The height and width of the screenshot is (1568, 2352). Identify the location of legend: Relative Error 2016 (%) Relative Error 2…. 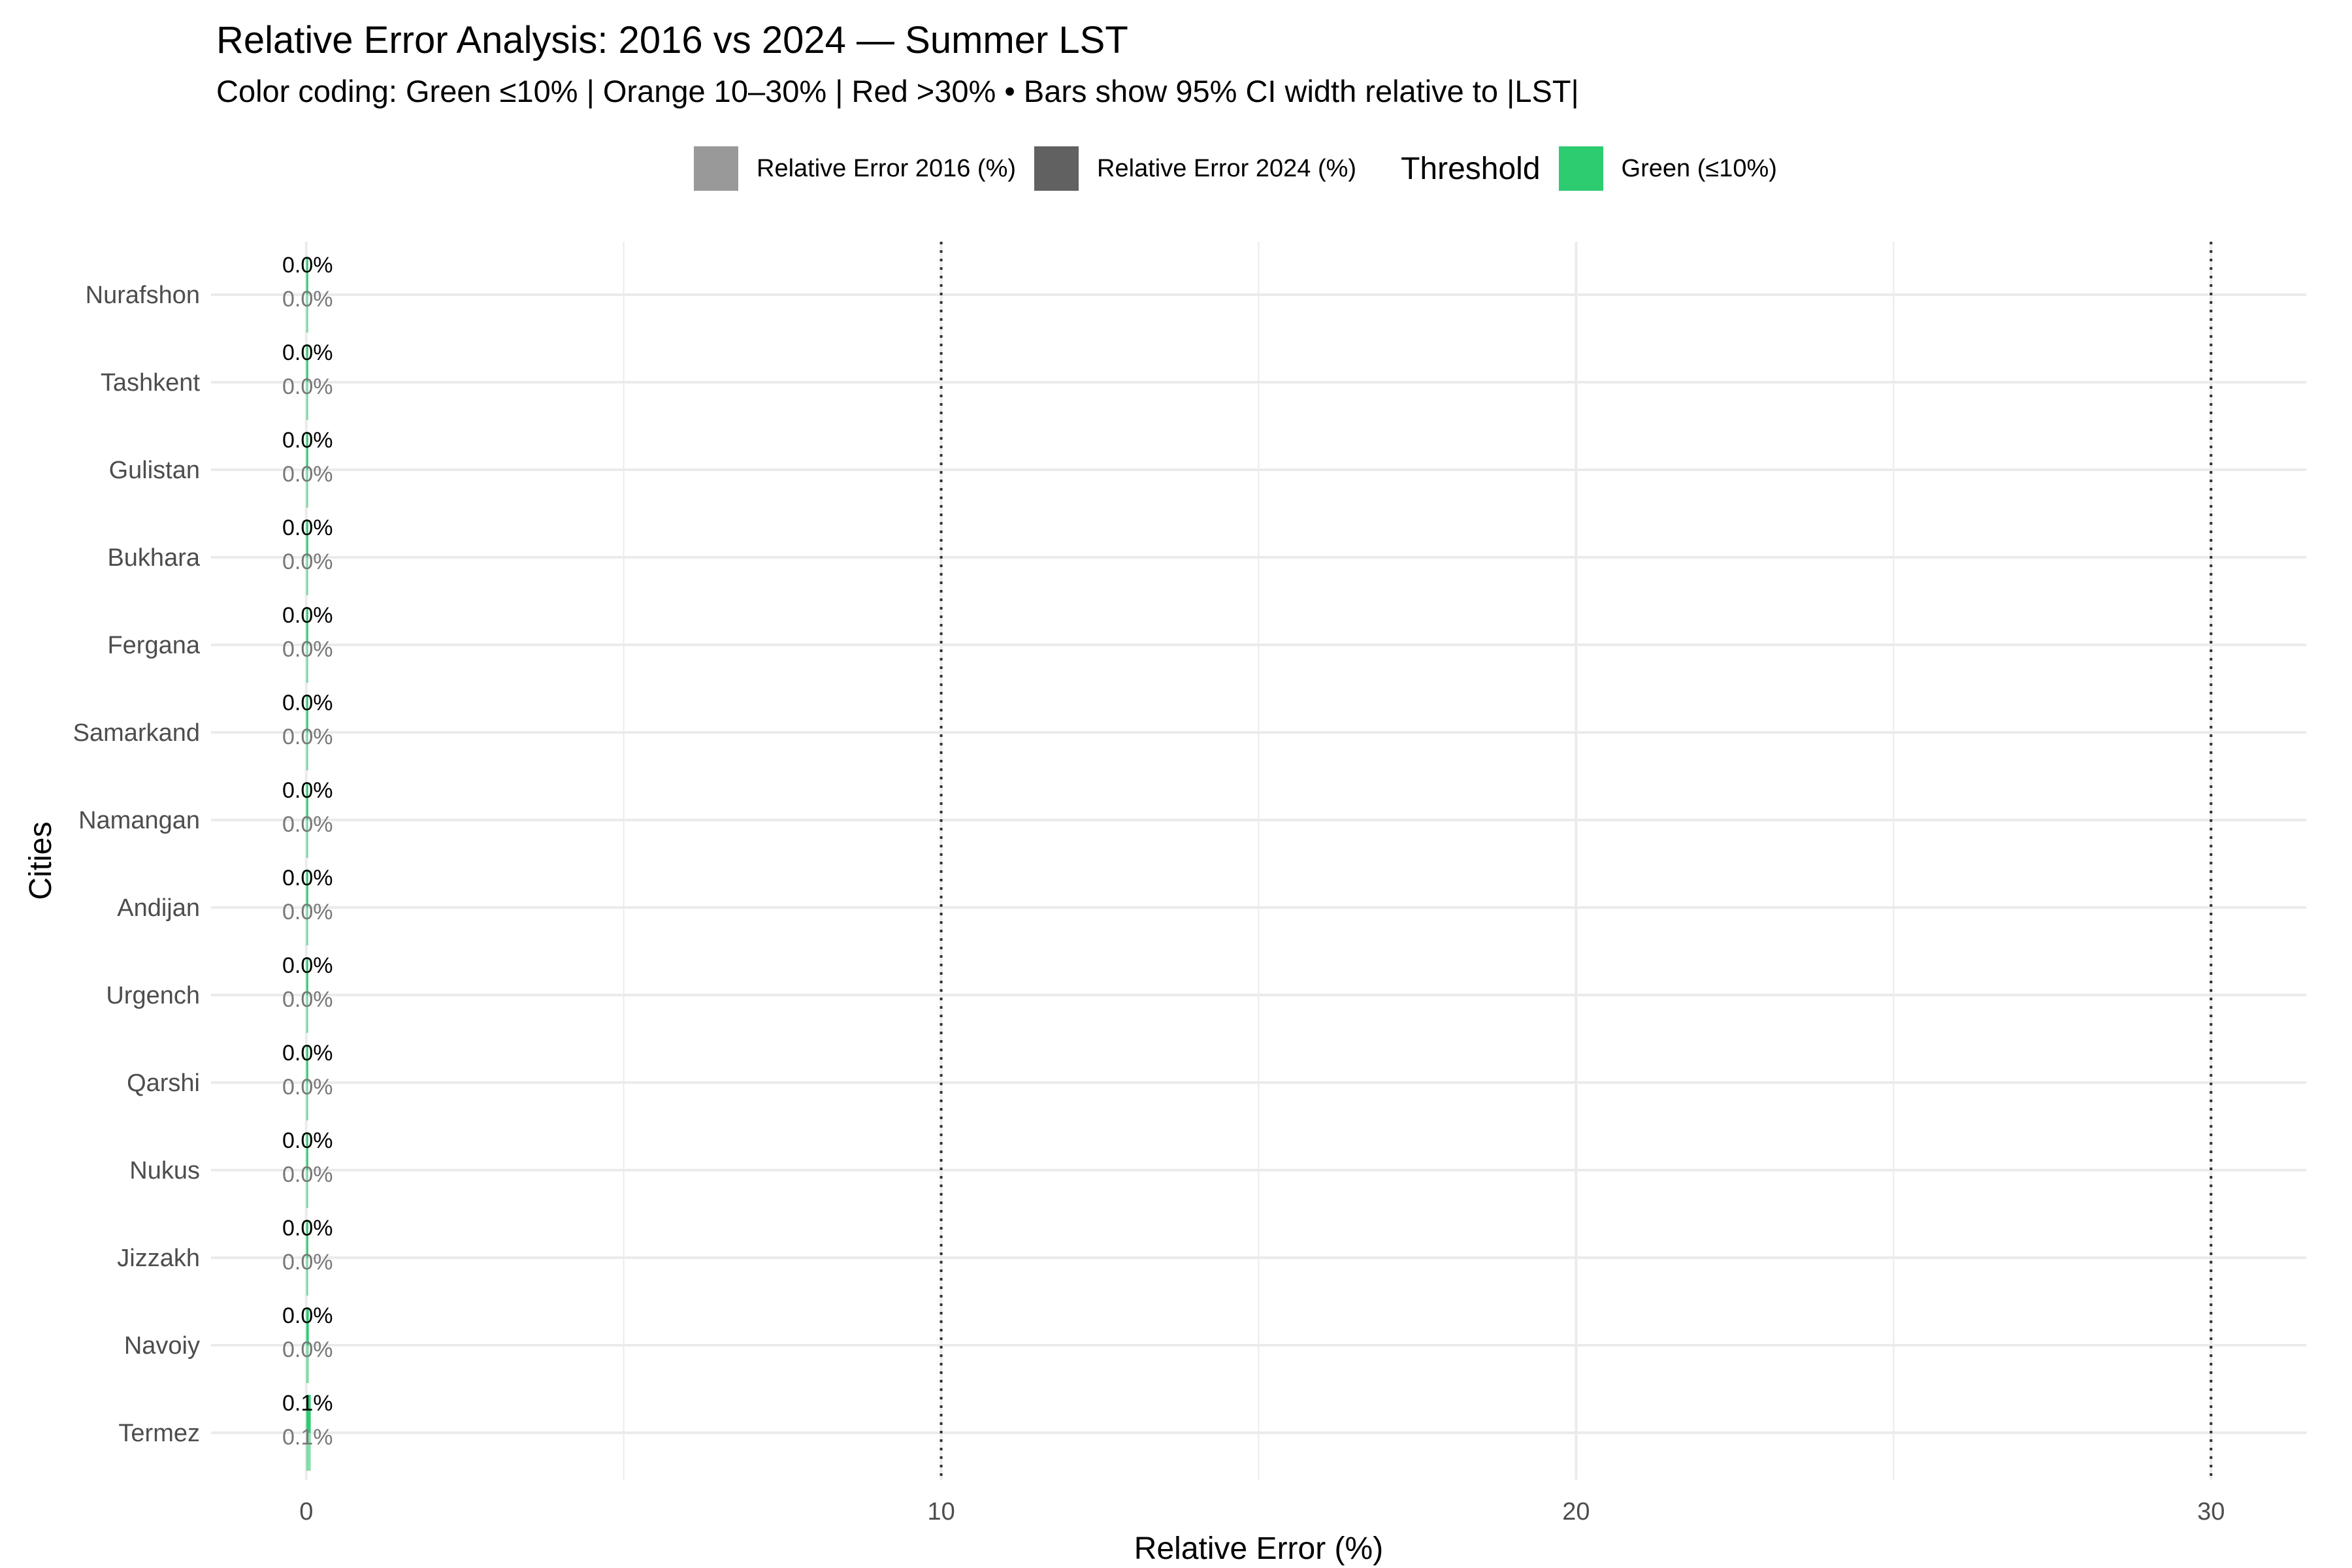
(1244, 168).